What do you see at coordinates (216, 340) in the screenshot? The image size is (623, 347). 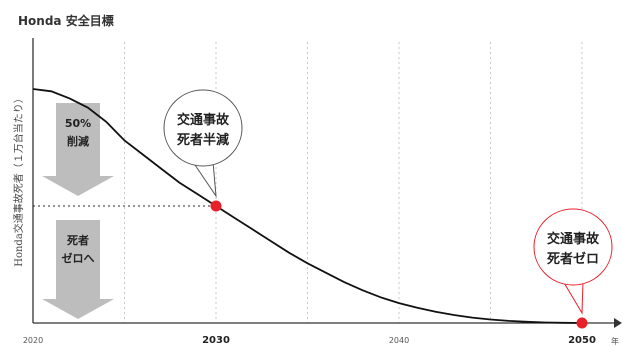 I see `x-tick-label: 2030` at bounding box center [216, 340].